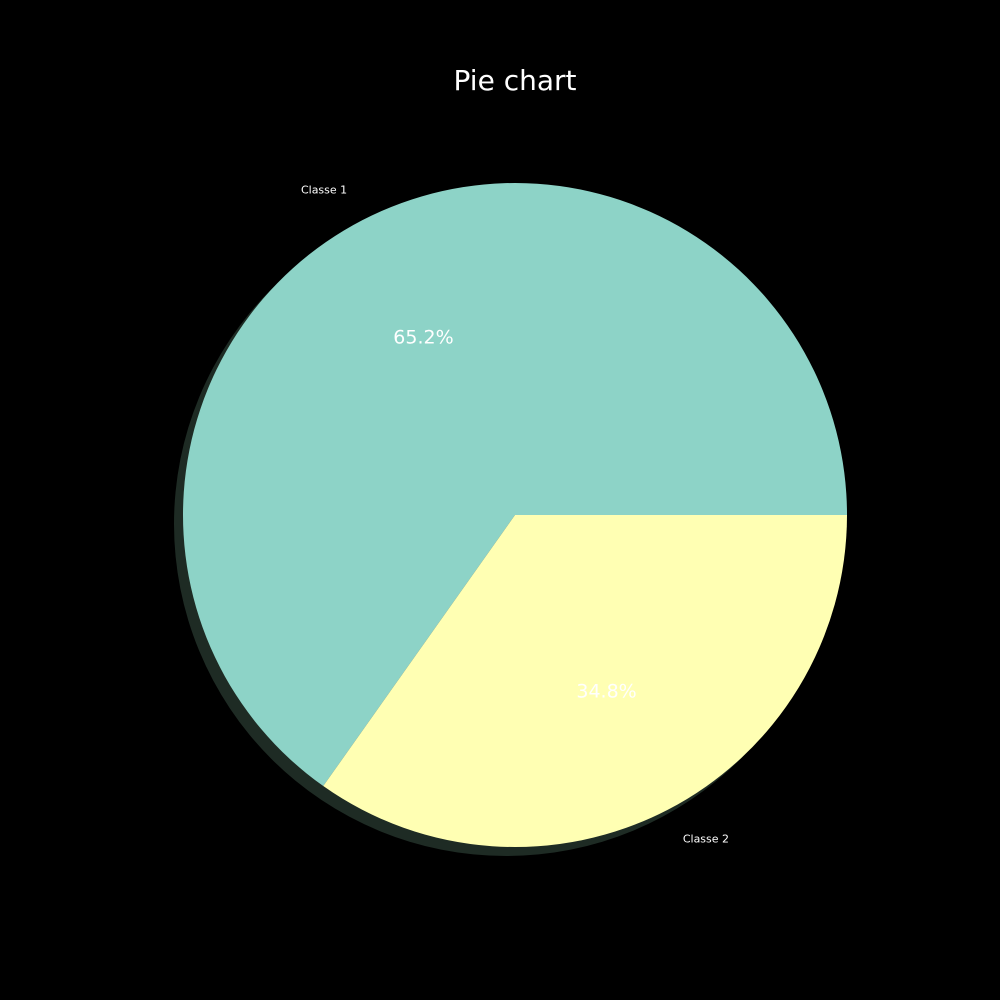 This screenshot has width=1000, height=1000. What do you see at coordinates (706, 838) in the screenshot?
I see `slice-label-2: Classe 2` at bounding box center [706, 838].